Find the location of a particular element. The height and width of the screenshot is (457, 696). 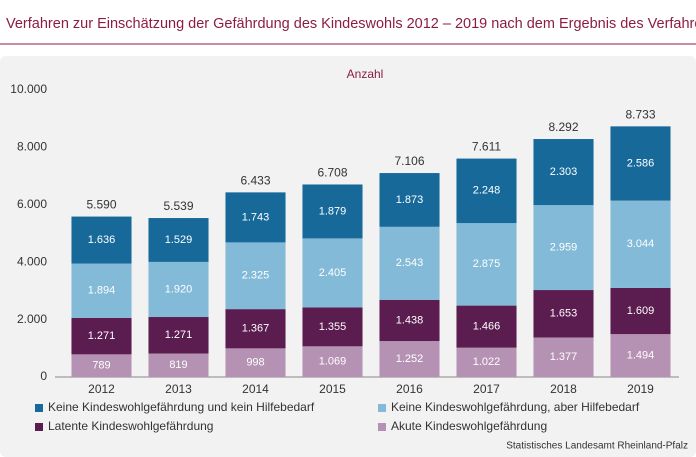

x-tick-label: 2016 is located at coordinates (409, 389).